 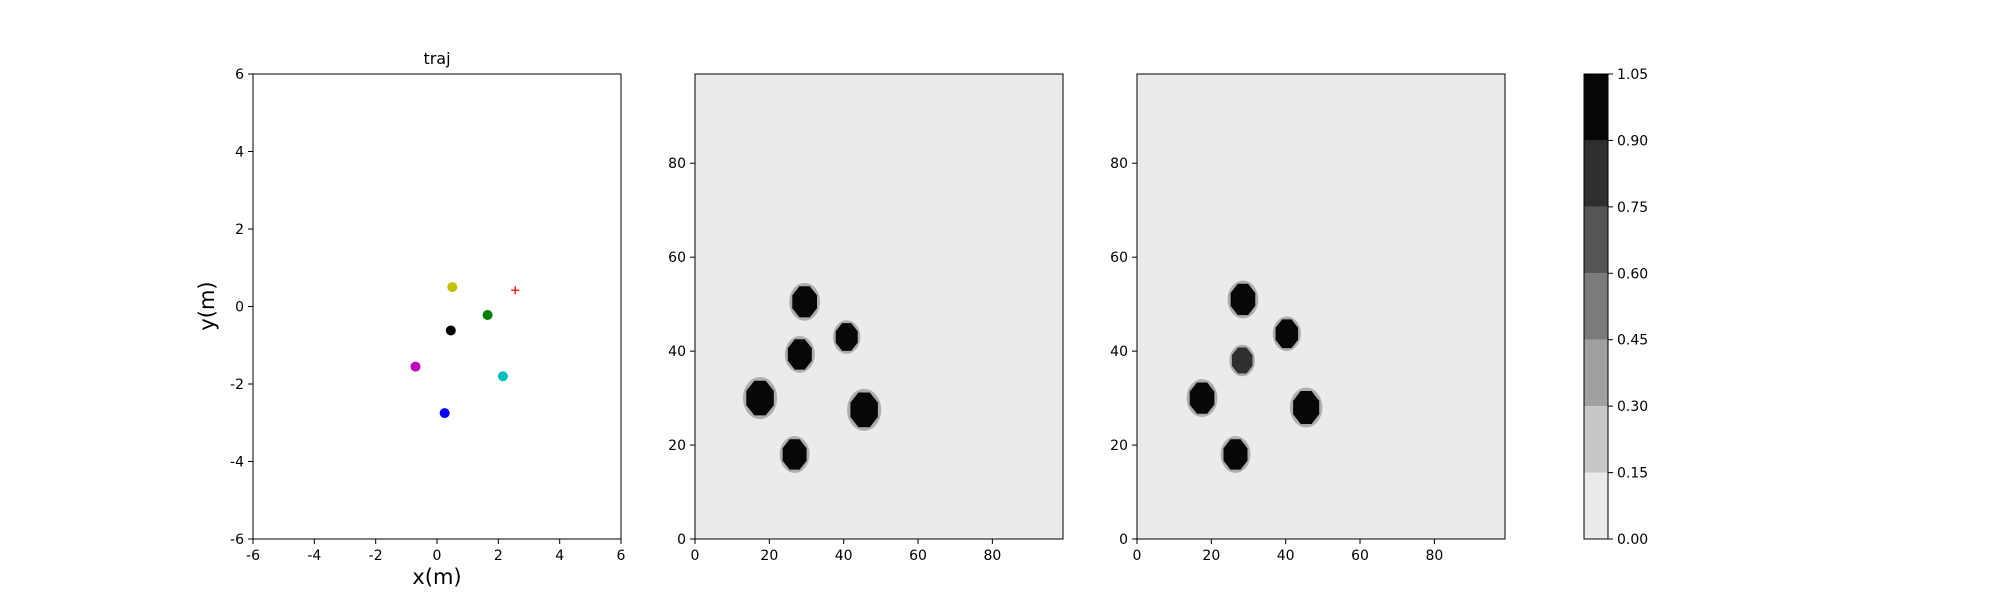 What do you see at coordinates (239, 230) in the screenshot?
I see `y-tick-label: 2` at bounding box center [239, 230].